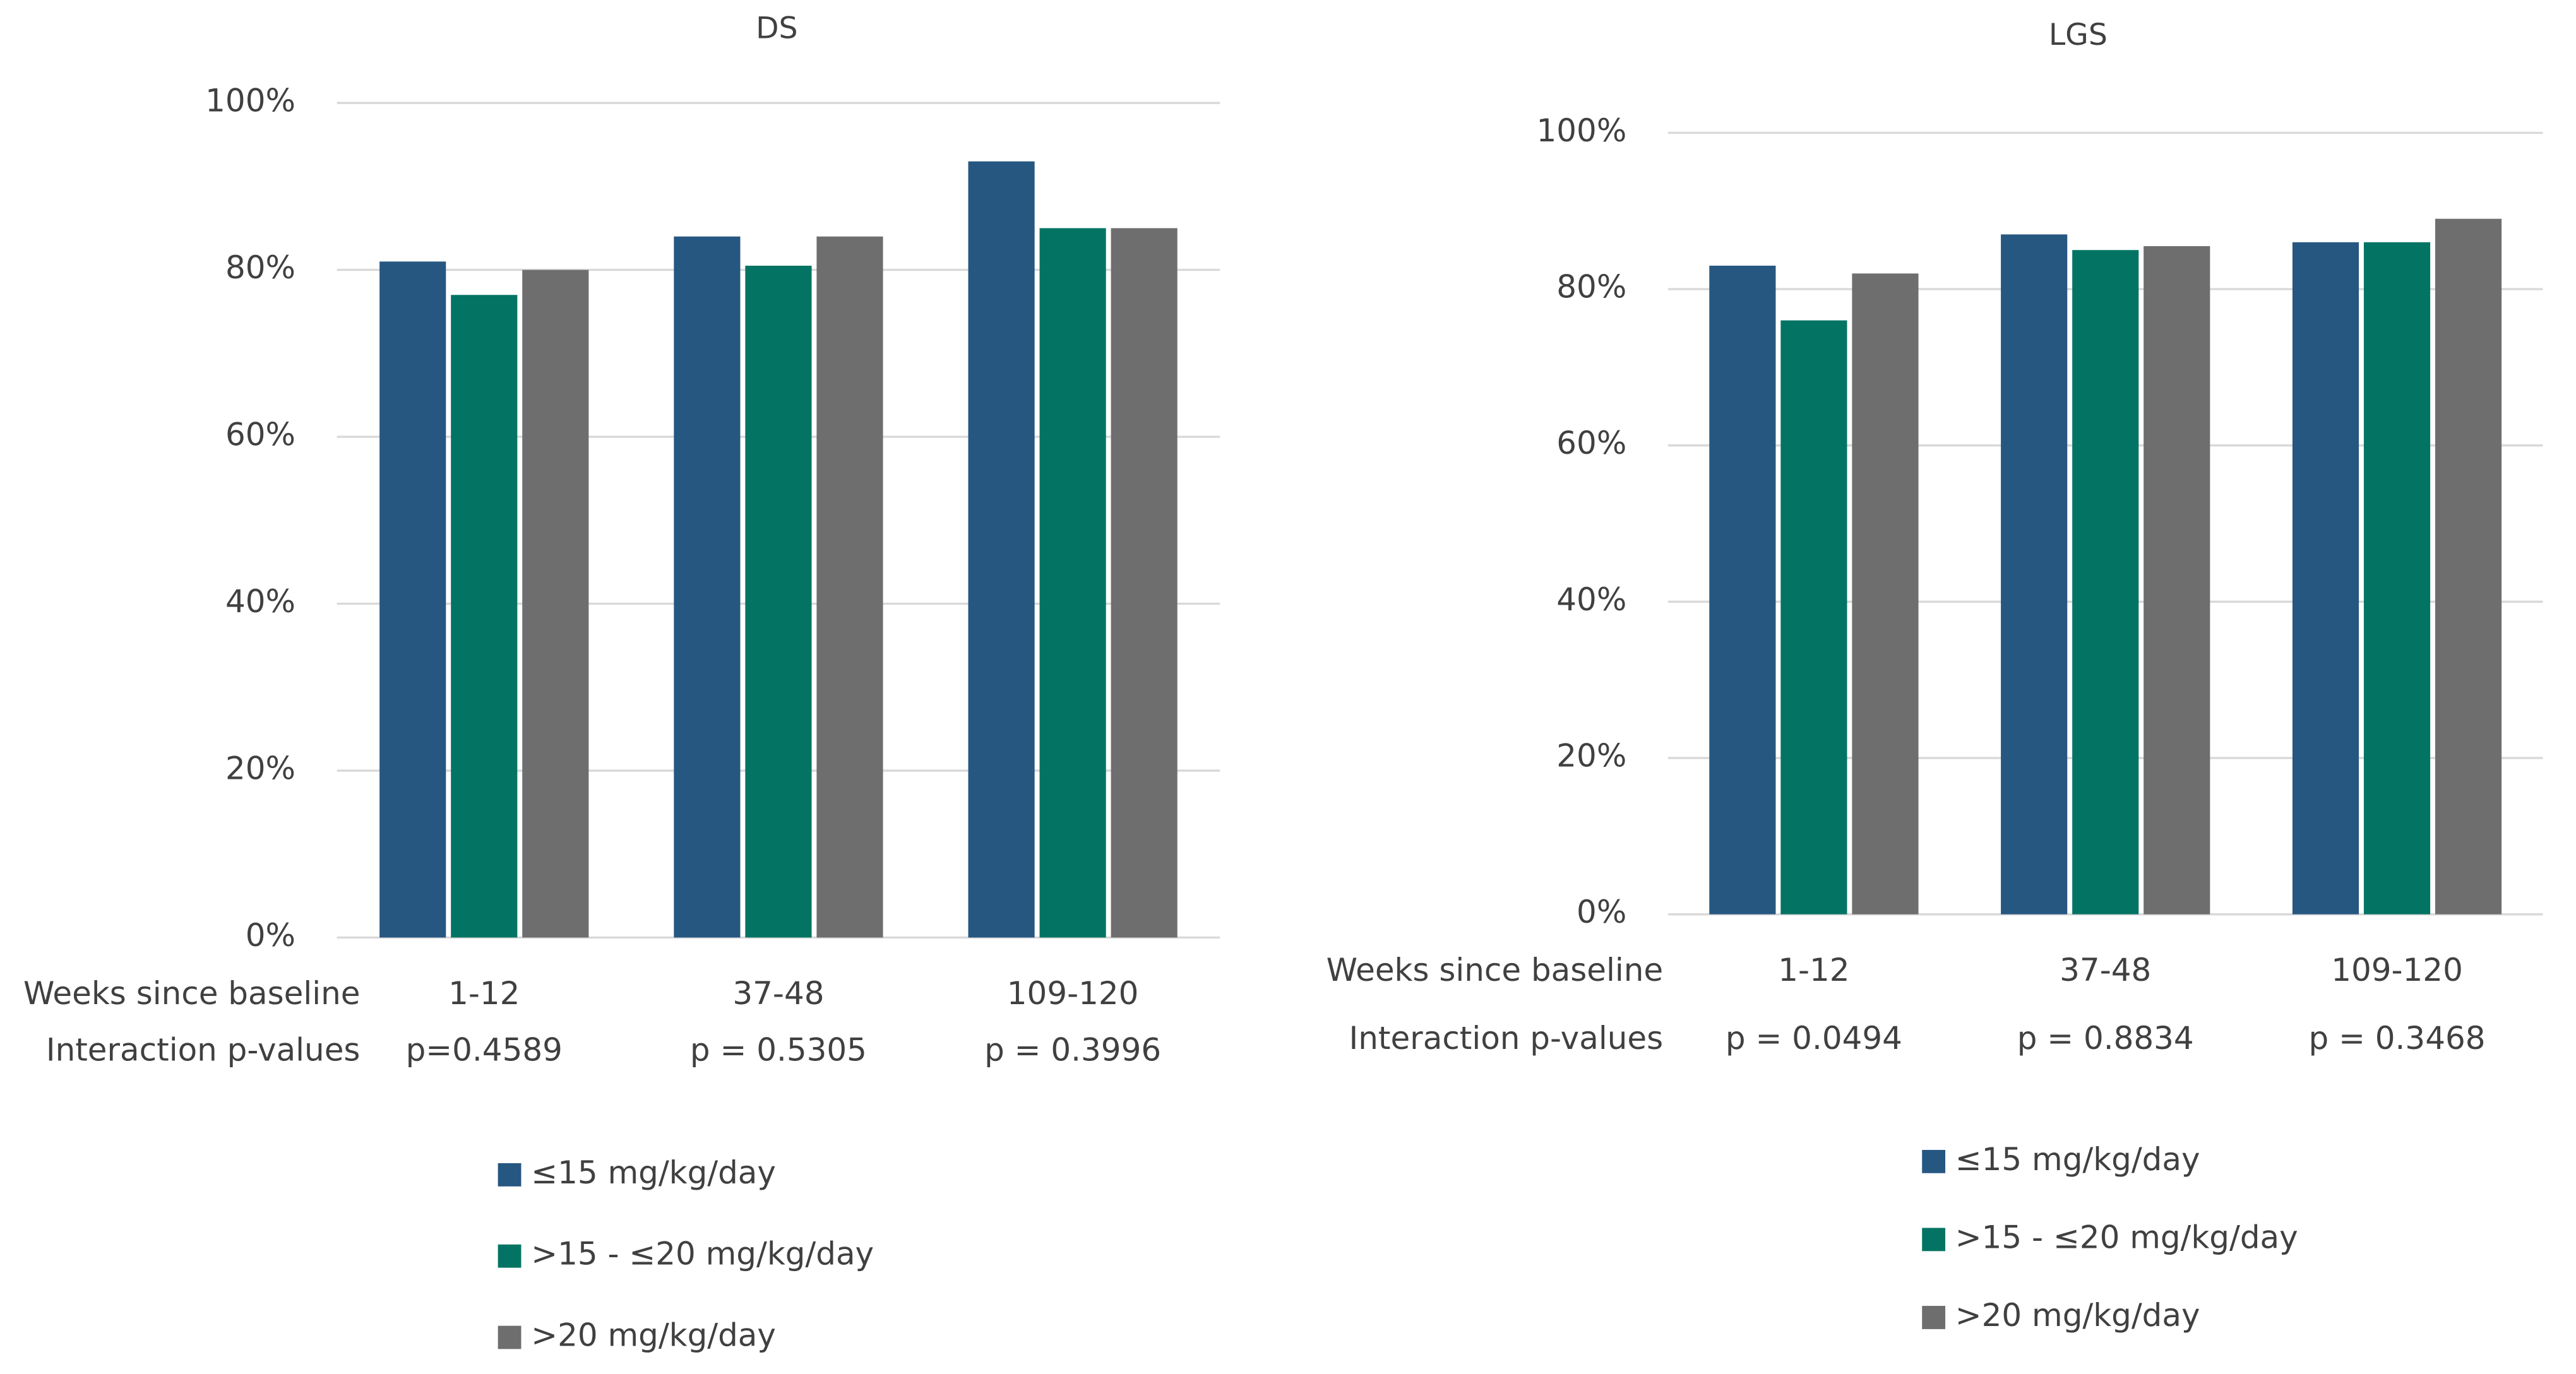 The width and height of the screenshot is (2576, 1374). What do you see at coordinates (776, 28) in the screenshot?
I see `chart-title: DS` at bounding box center [776, 28].